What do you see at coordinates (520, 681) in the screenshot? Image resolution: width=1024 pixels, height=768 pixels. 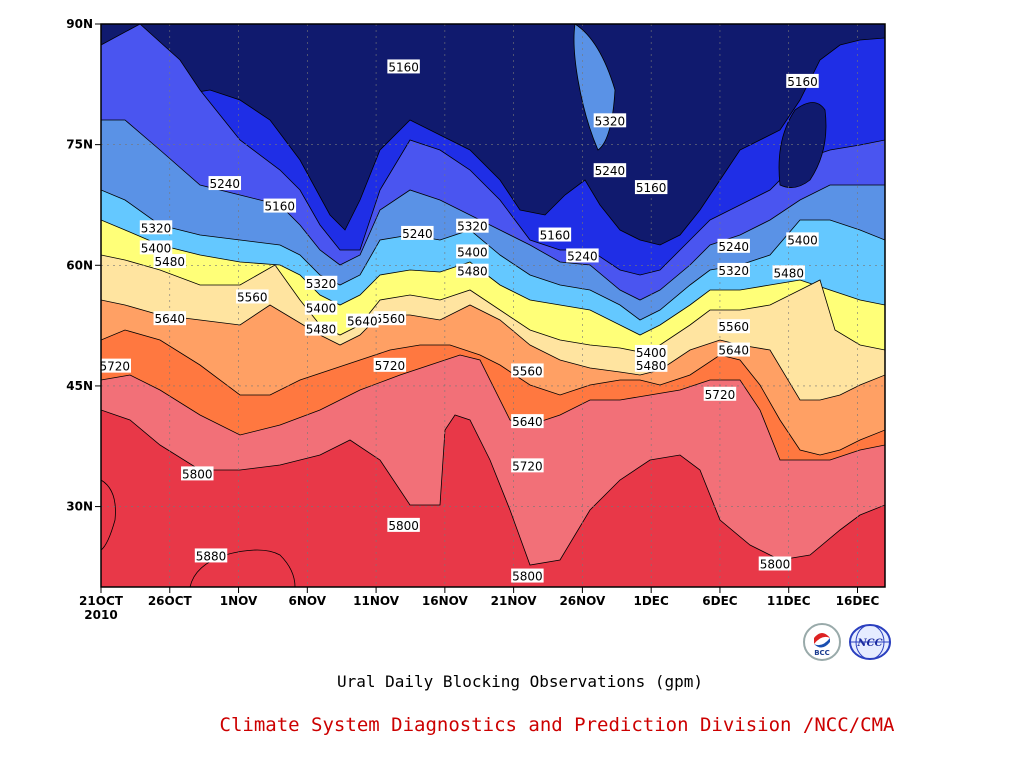 I see `chart-title: Ural Daily Blocking Observations (gpm)` at bounding box center [520, 681].